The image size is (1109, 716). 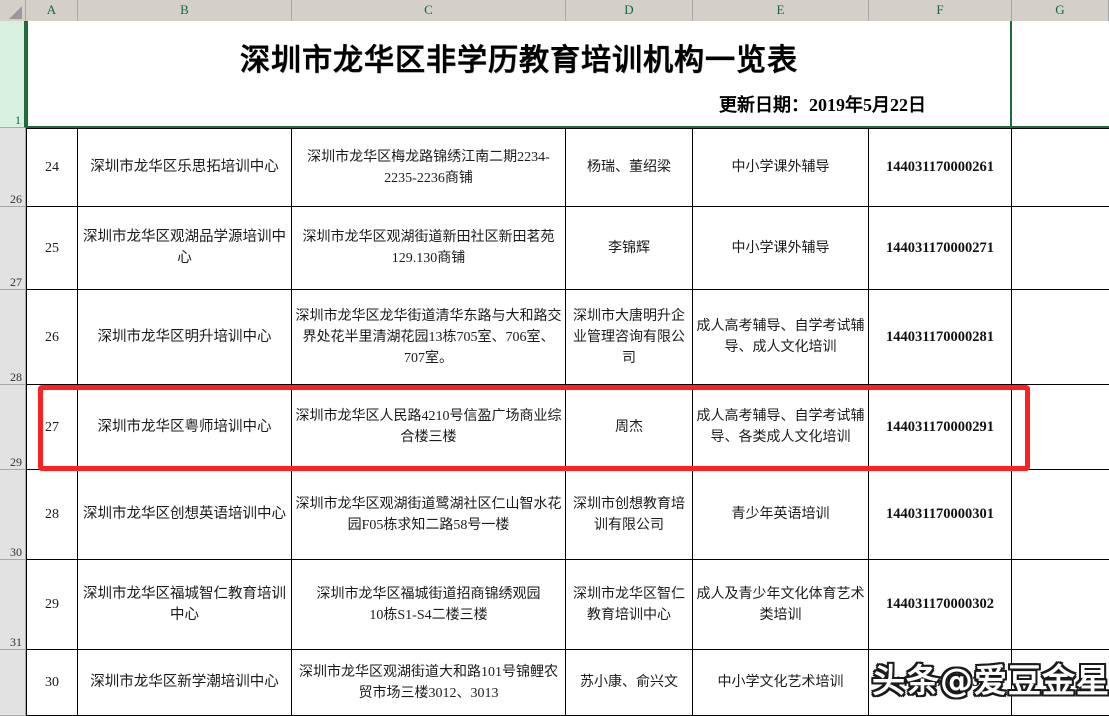 I want to click on row-header-blank, so click(x=13, y=683).